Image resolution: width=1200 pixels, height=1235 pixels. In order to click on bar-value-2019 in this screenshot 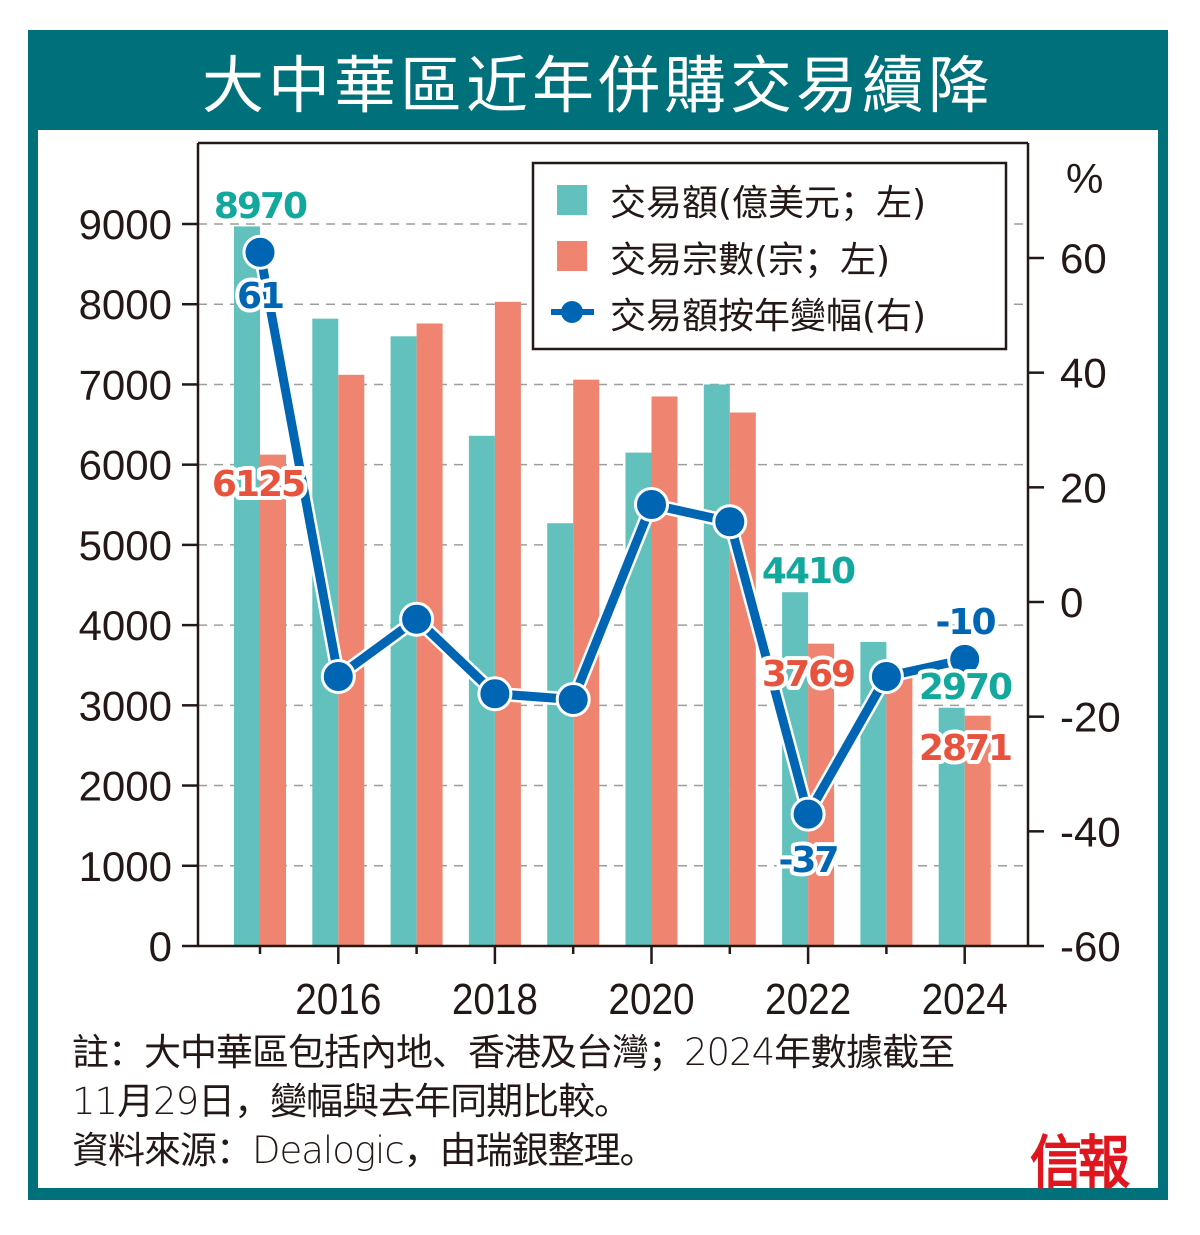, I will do `click(560, 734)`.